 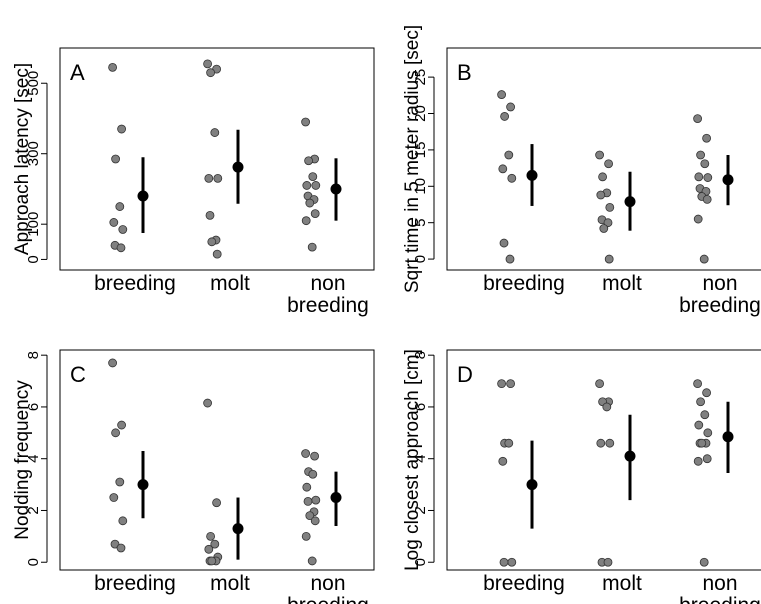 I want to click on y-tick-label: 300, so click(x=33, y=153).